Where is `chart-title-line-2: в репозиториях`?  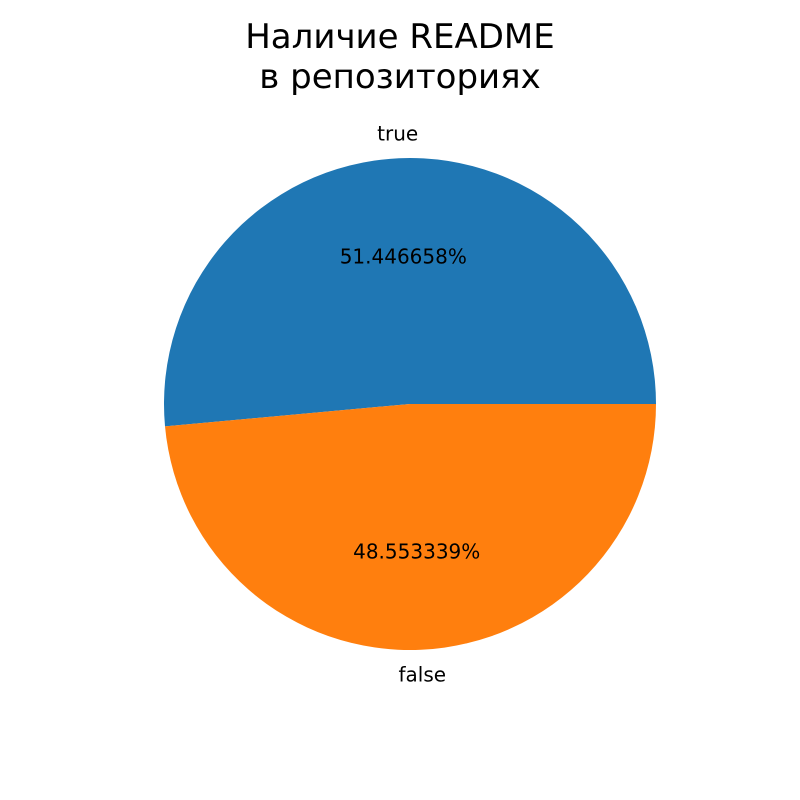 chart-title-line-2: в репозиториях is located at coordinates (400, 77).